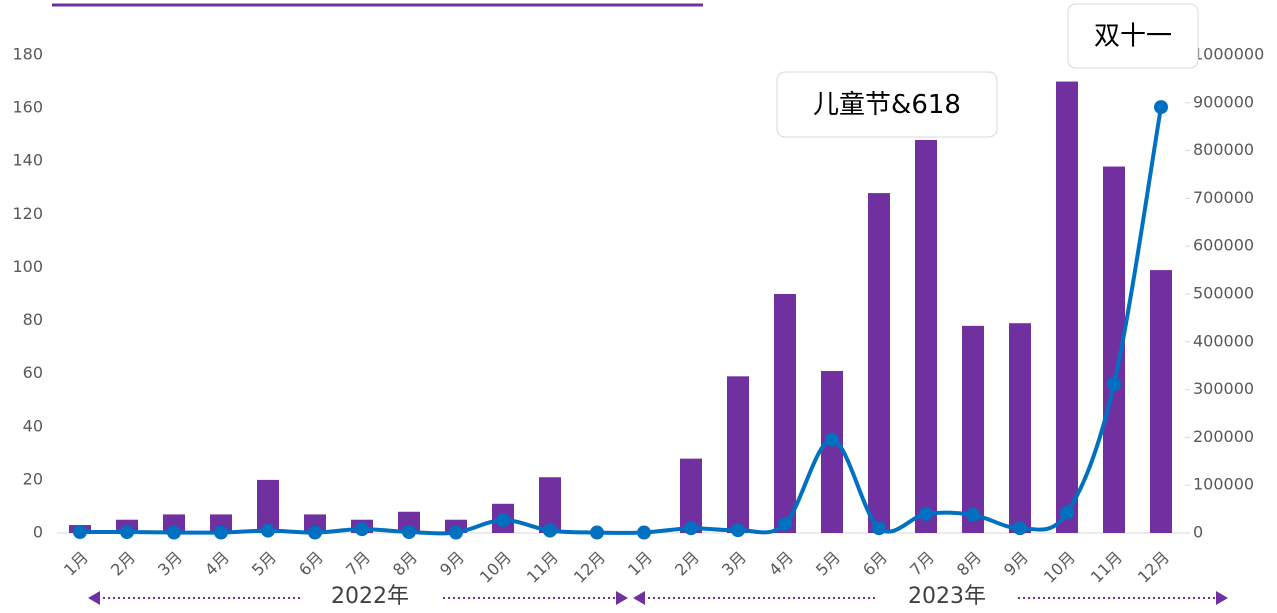 The width and height of the screenshot is (1277, 613). I want to click on y-tick-label: 80, so click(33, 319).